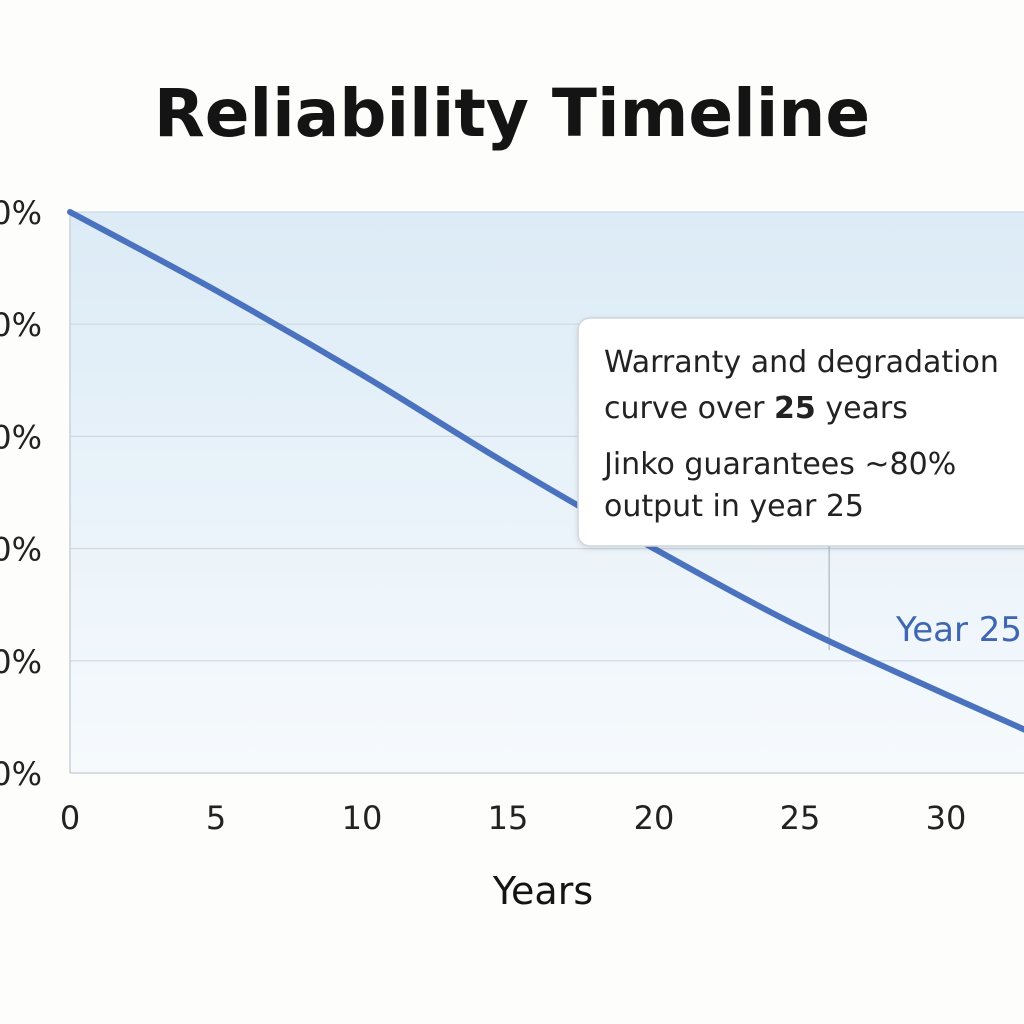  What do you see at coordinates (654, 818) in the screenshot?
I see `x-tick-label: 20` at bounding box center [654, 818].